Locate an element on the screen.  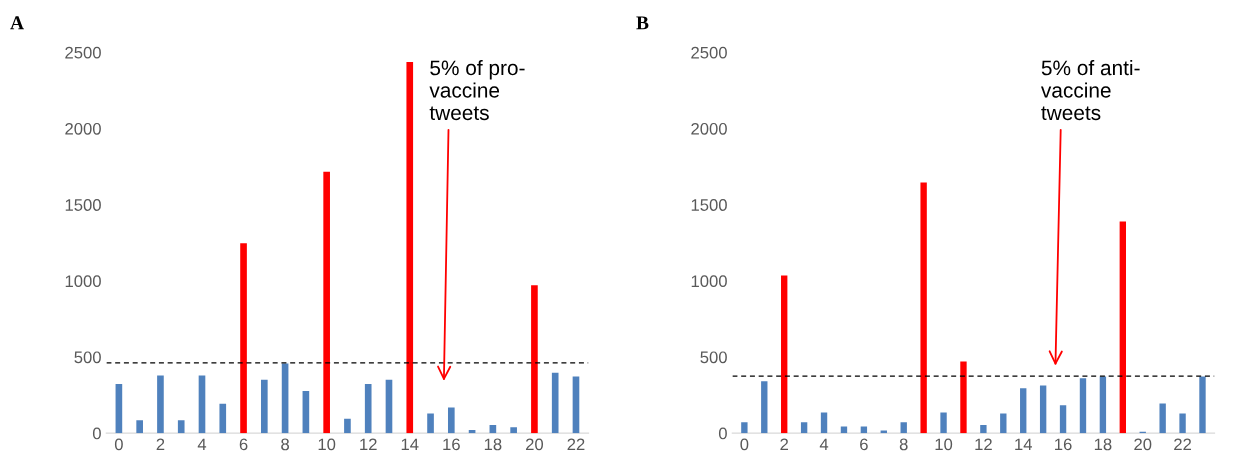
chart-title: B is located at coordinates (642, 23).